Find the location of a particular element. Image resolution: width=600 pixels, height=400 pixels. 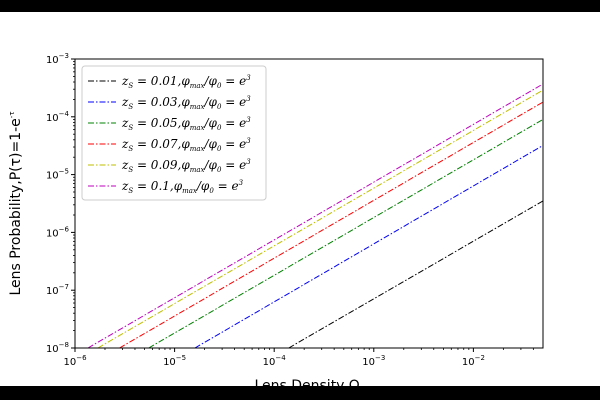

x-tick-label: 10⁻⁶ is located at coordinates (75, 361).